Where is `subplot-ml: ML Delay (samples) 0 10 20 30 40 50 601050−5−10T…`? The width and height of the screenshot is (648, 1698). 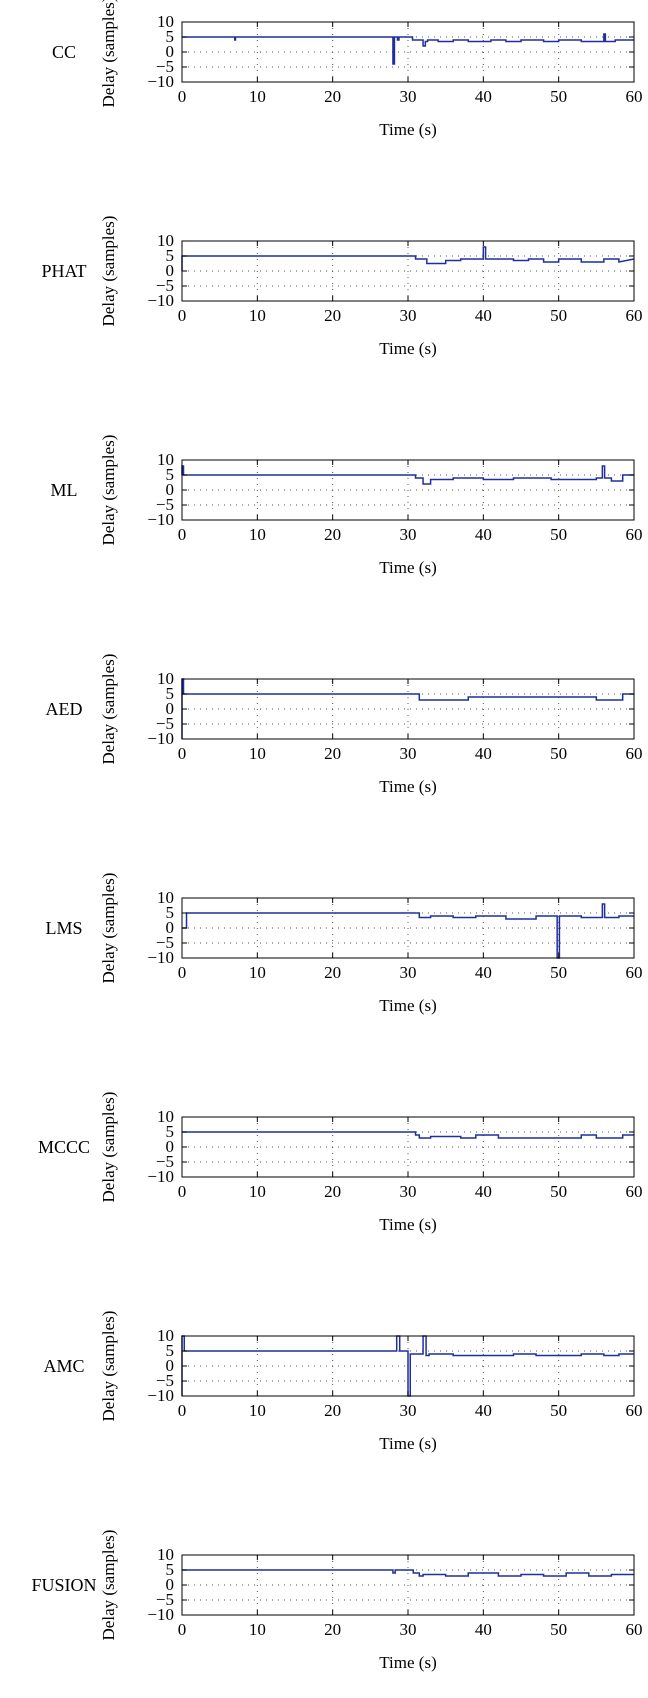
subplot-ml: ML Delay (samples) 0 10 20 30 40 50 601050−5−10T… is located at coordinates (347, 506).